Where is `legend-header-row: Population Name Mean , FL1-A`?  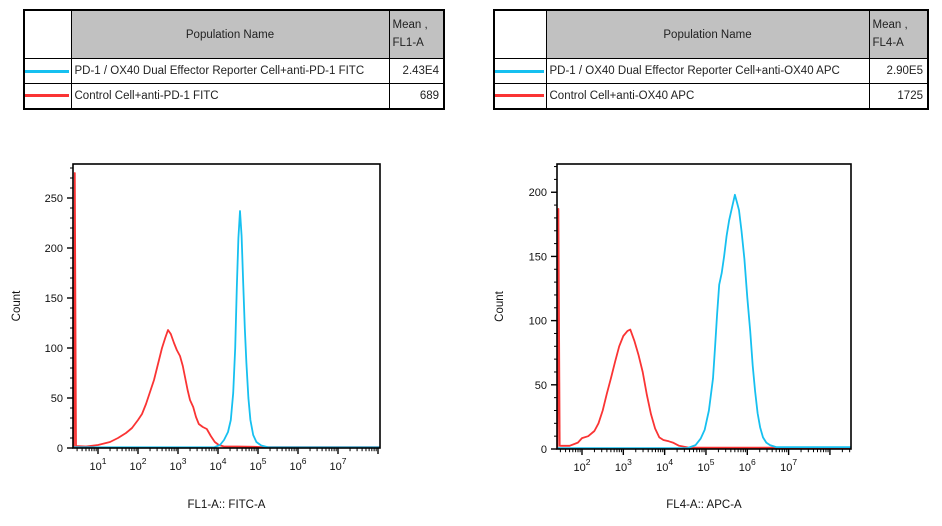
legend-header-row: Population Name Mean , FL1-A is located at coordinates (234, 34).